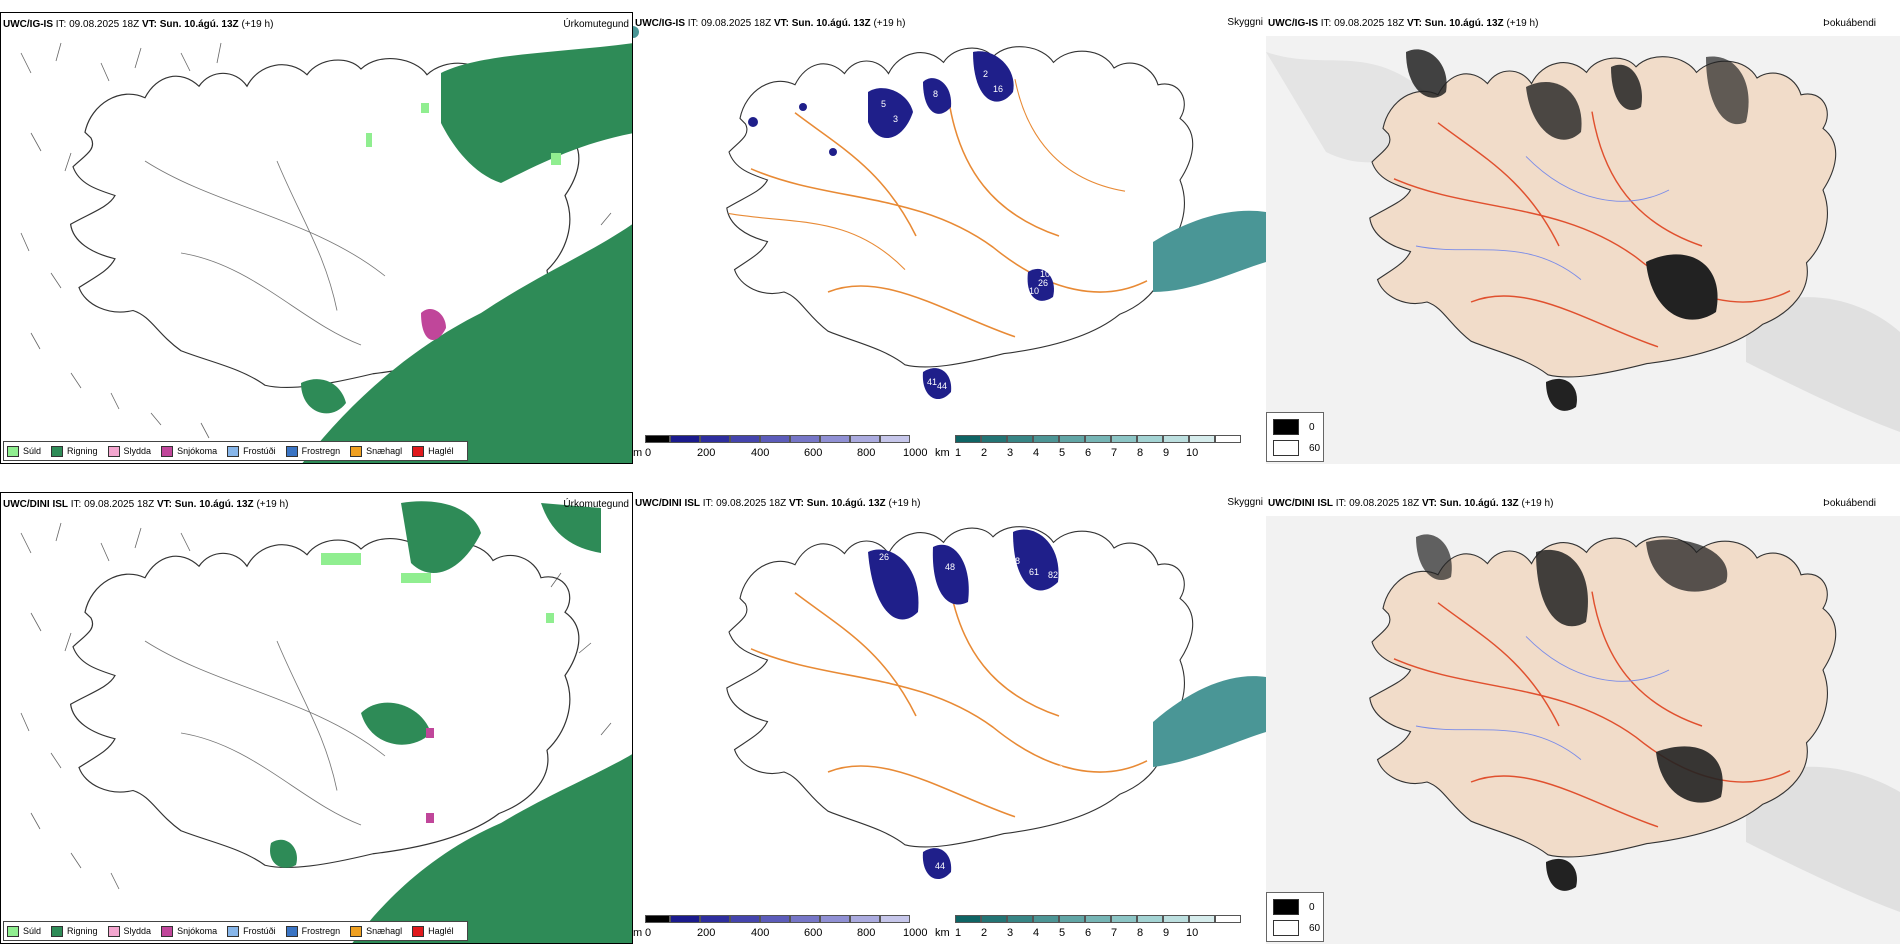 This screenshot has width=1900, height=950. Describe the element at coordinates (1849, 503) in the screenshot. I see `panel-title: Þokuábendi` at that location.